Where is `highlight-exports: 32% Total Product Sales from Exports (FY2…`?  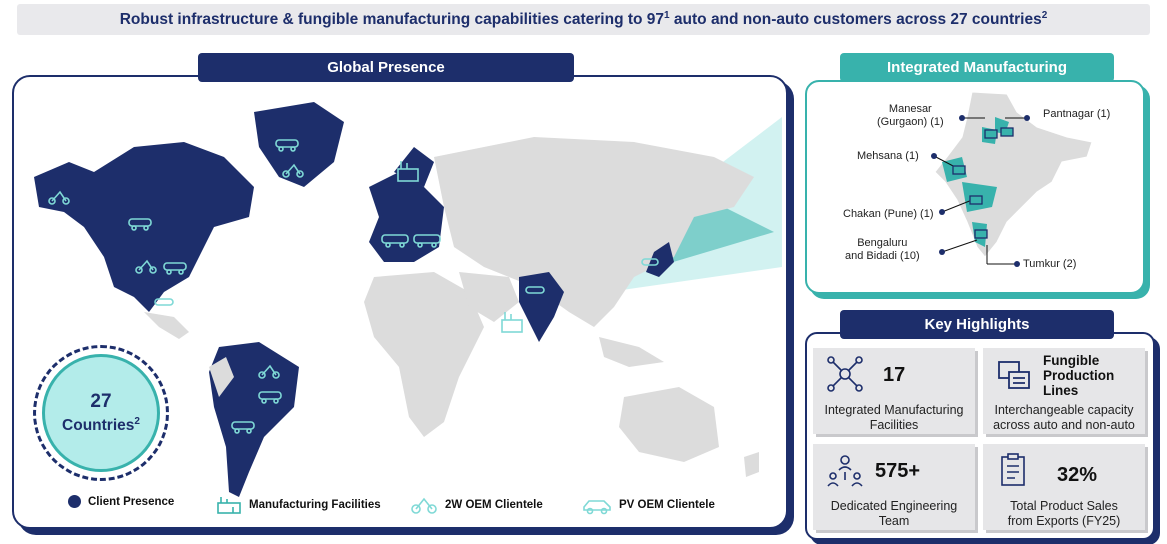
highlight-exports: 32% Total Product Sales from Exports (FY2… is located at coordinates (1064, 487).